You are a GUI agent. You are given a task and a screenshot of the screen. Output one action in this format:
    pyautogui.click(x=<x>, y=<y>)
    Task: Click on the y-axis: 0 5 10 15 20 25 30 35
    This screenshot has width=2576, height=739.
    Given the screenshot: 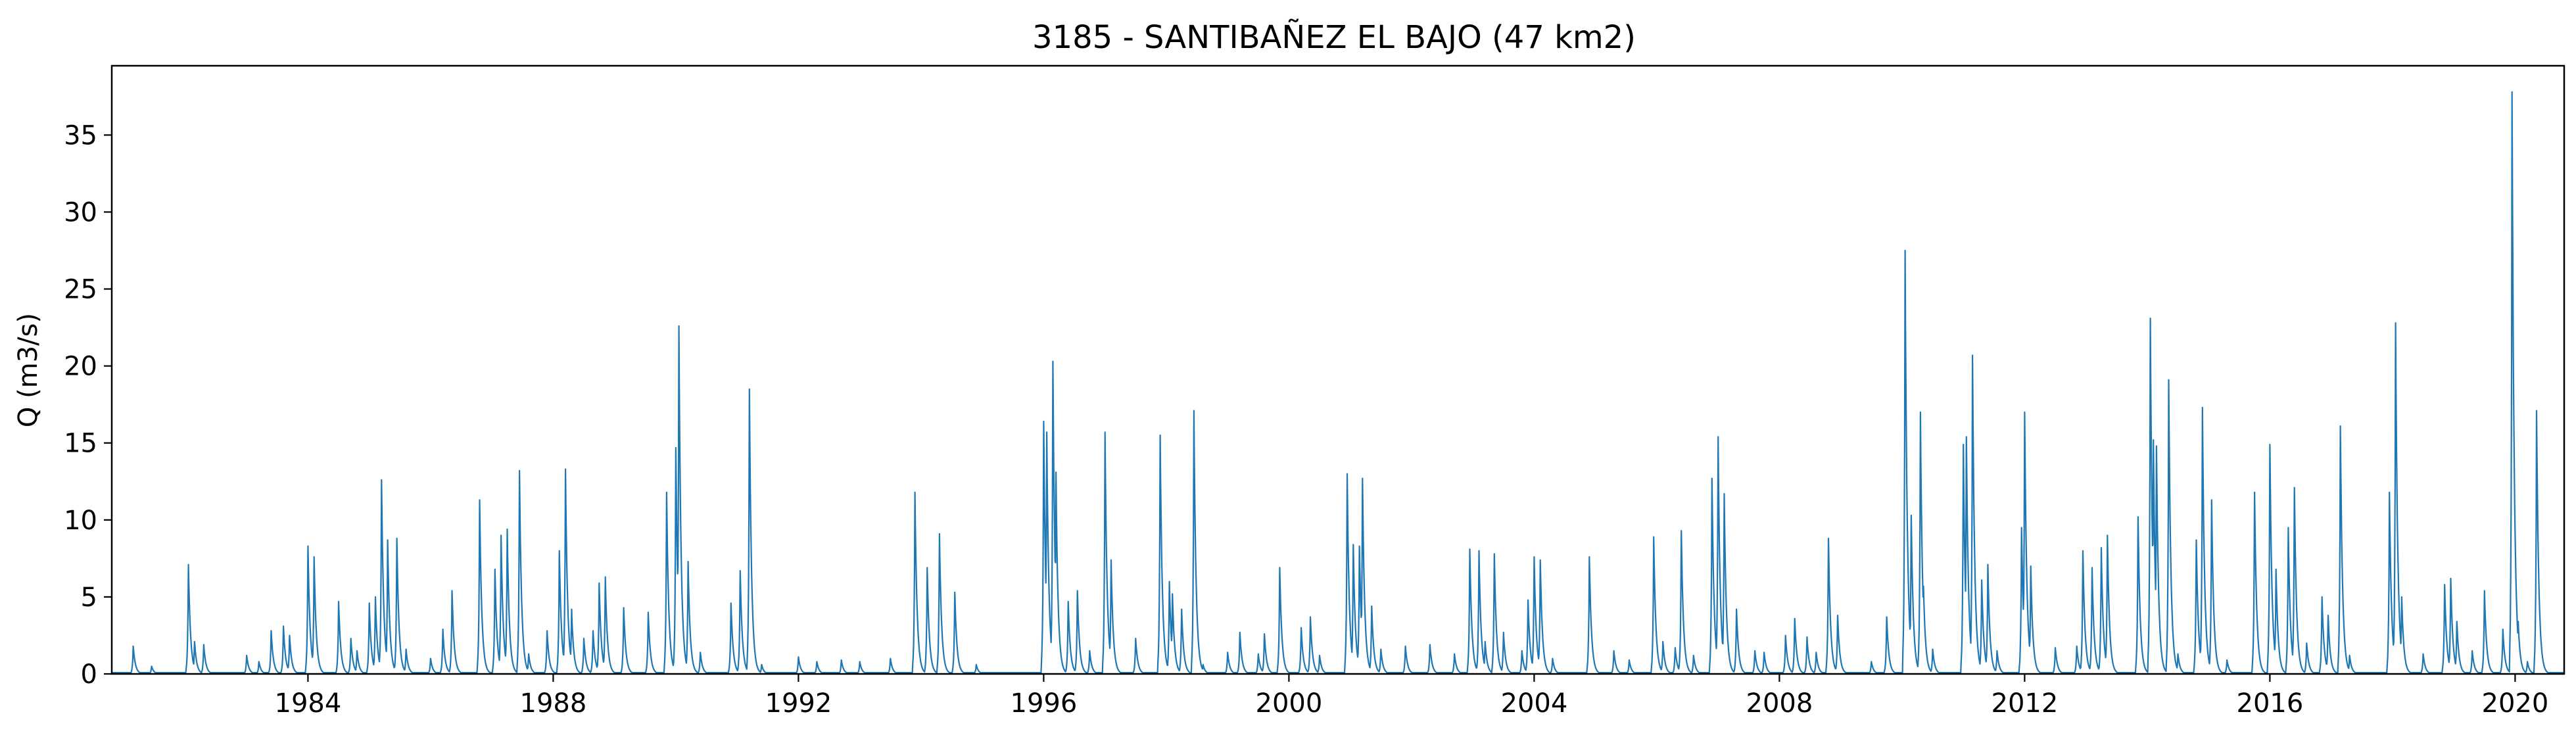 What is the action you would take?
    pyautogui.click(x=88, y=405)
    